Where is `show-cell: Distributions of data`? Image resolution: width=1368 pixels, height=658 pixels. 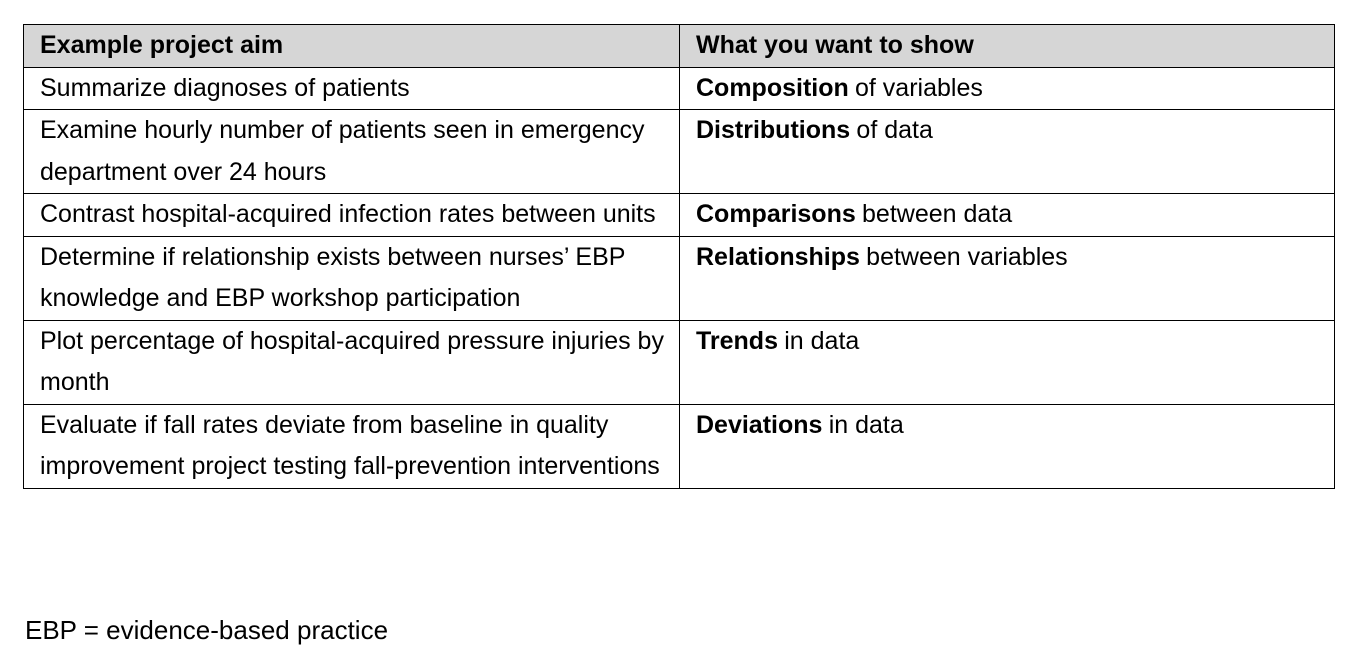
show-cell: Distributions of data is located at coordinates (1007, 151).